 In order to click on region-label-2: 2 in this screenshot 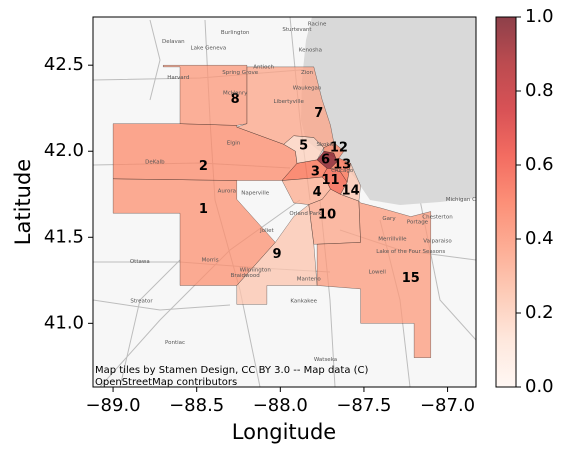, I will do `click(203, 166)`.